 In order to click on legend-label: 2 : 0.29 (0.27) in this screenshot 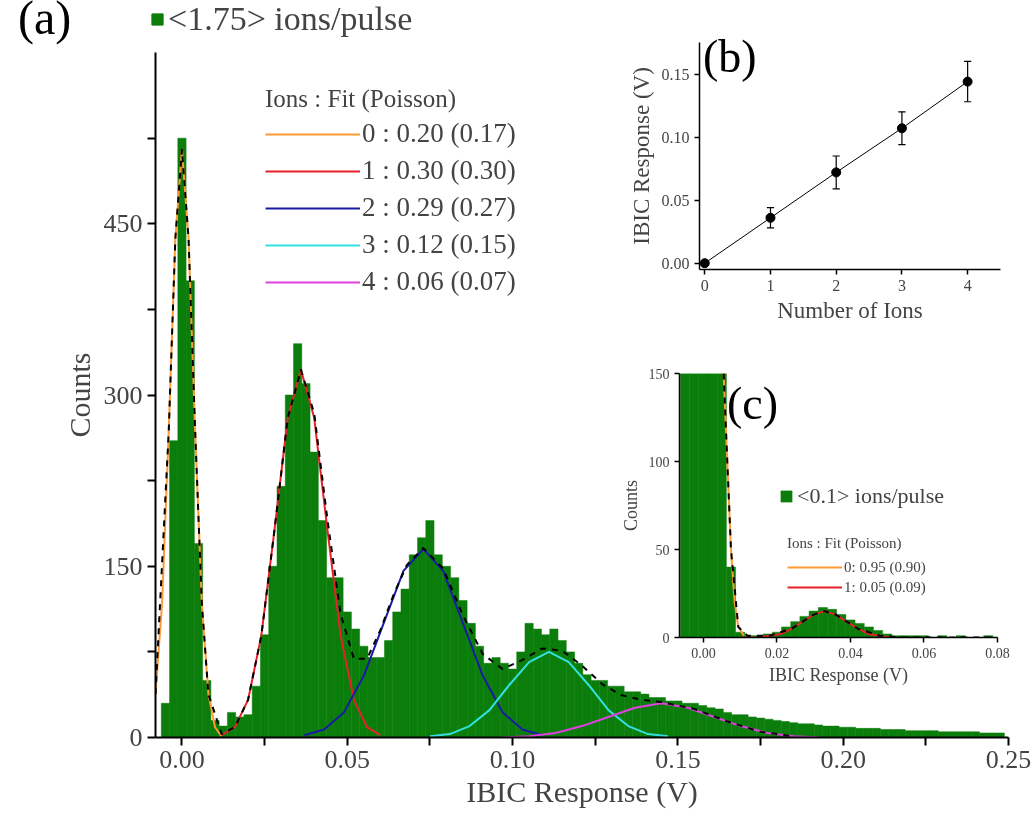, I will do `click(439, 207)`.